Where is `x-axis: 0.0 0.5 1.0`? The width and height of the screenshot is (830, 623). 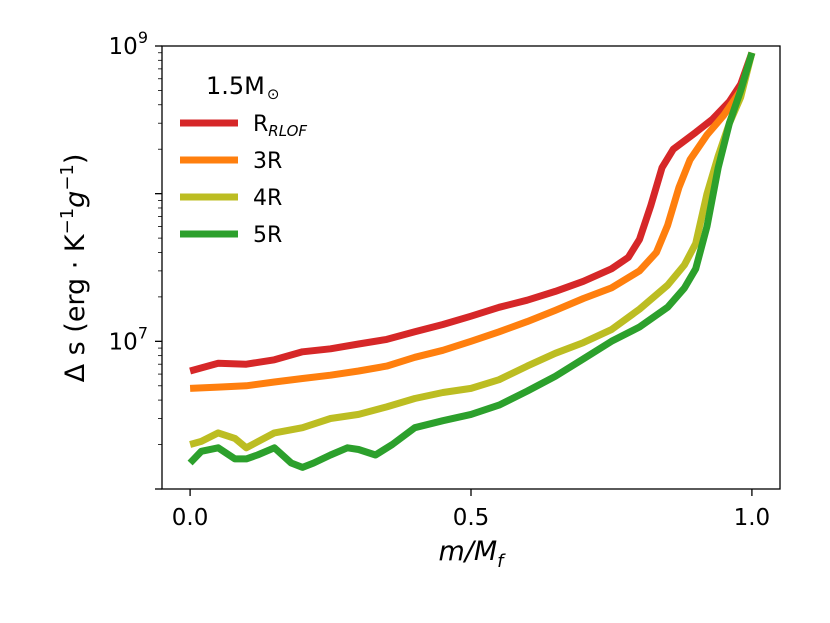 x-axis: 0.0 0.5 1.0 is located at coordinates (471, 510).